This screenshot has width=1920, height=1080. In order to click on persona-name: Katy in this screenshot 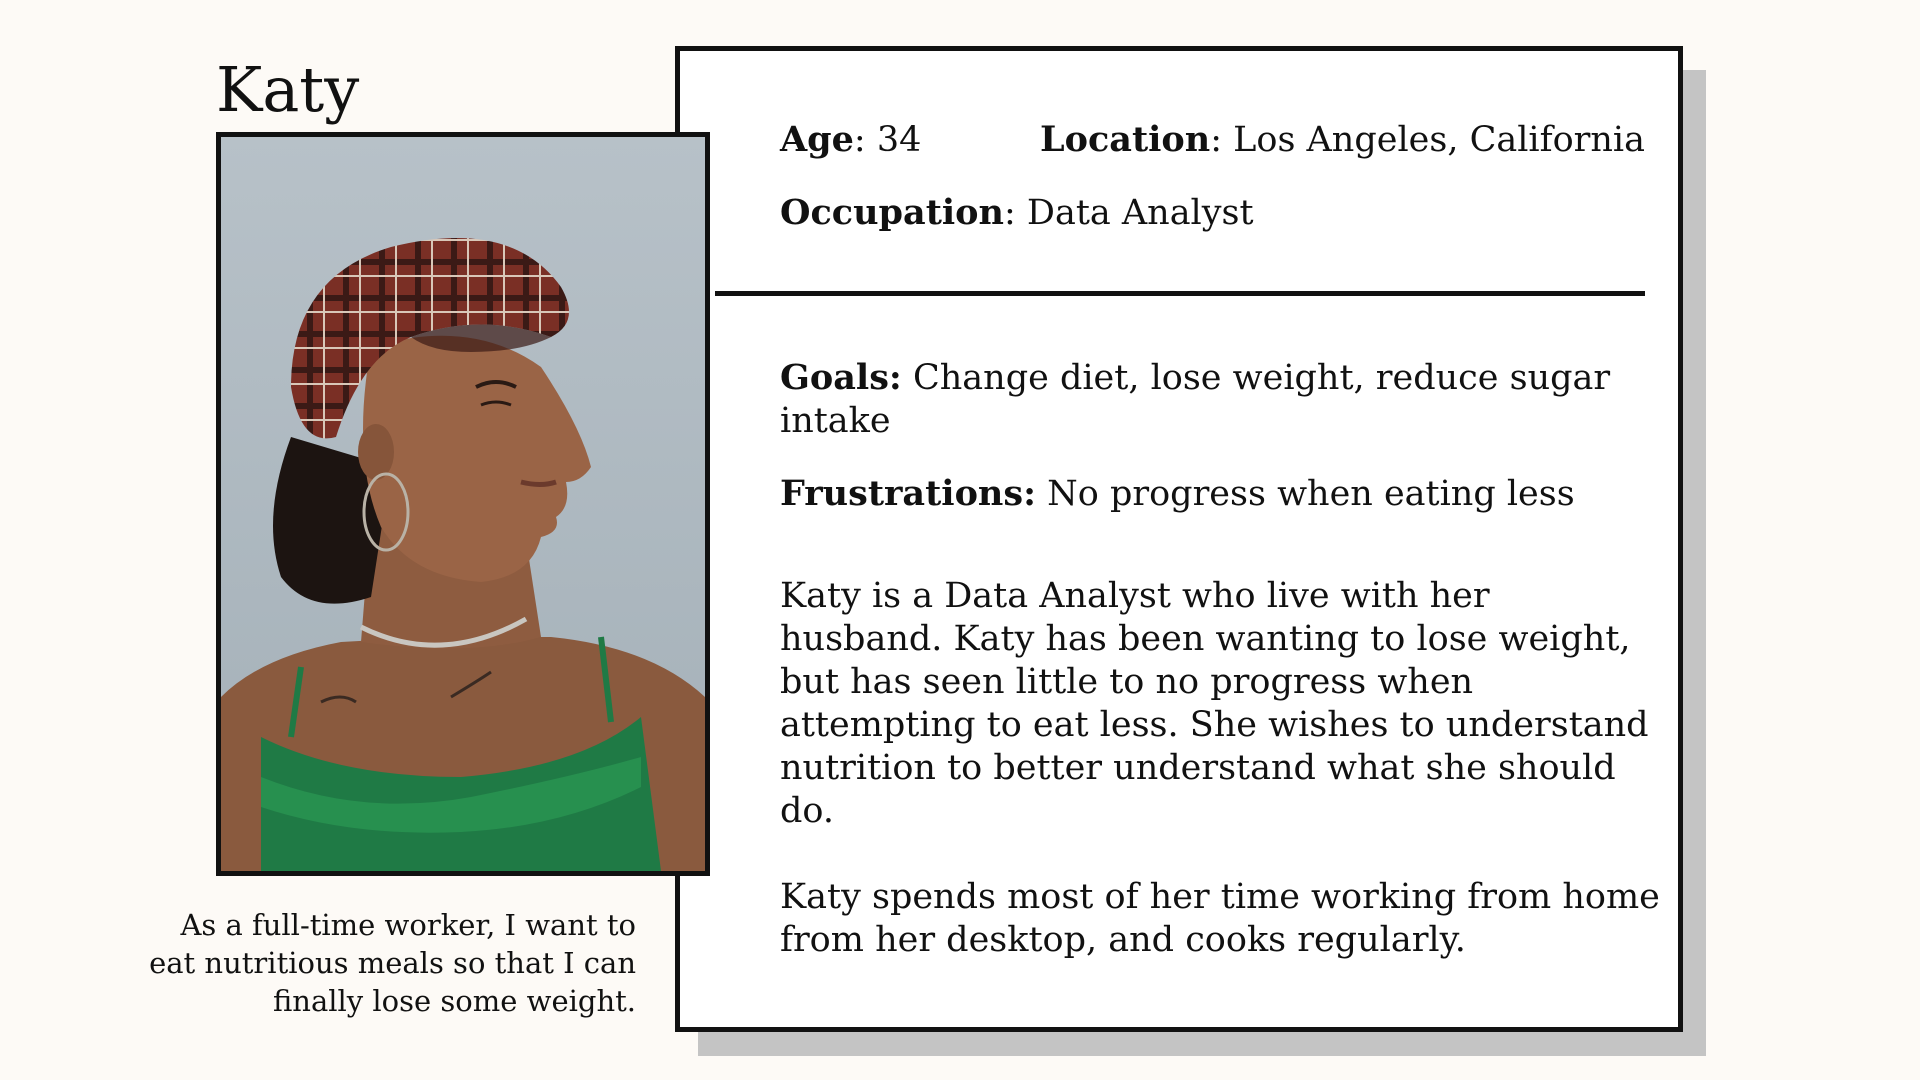, I will do `click(287, 90)`.